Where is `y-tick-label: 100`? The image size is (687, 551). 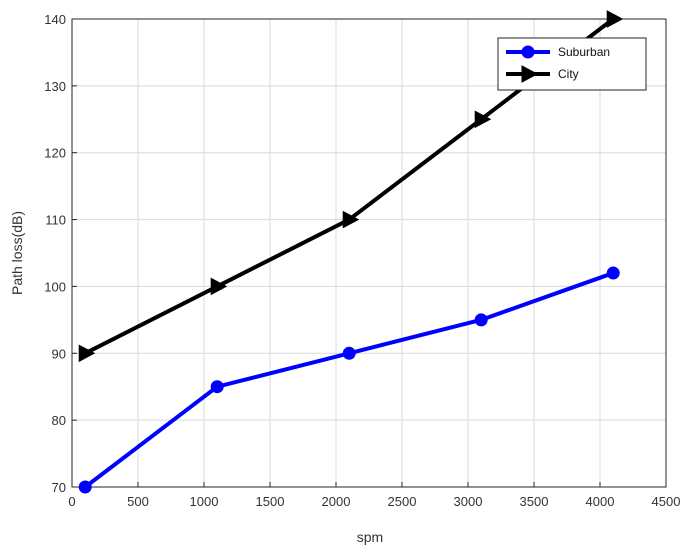
y-tick-label: 100 is located at coordinates (55, 286).